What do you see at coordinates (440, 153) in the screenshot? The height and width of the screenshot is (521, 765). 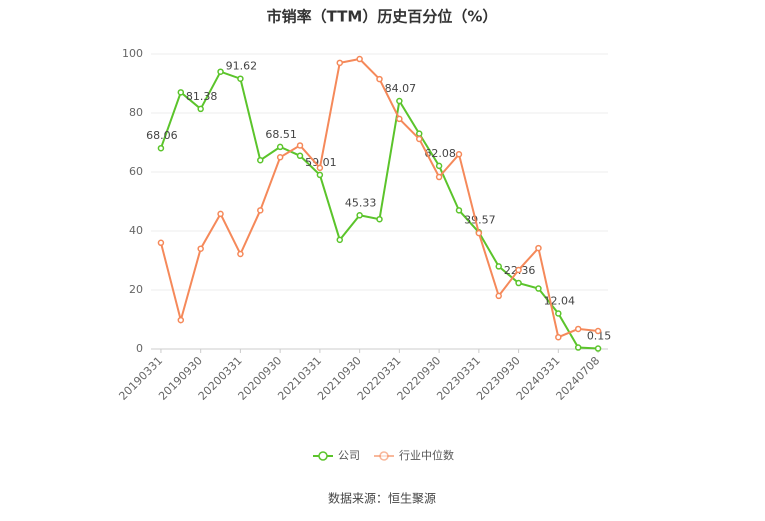 I see `data-label: 62.08` at bounding box center [440, 153].